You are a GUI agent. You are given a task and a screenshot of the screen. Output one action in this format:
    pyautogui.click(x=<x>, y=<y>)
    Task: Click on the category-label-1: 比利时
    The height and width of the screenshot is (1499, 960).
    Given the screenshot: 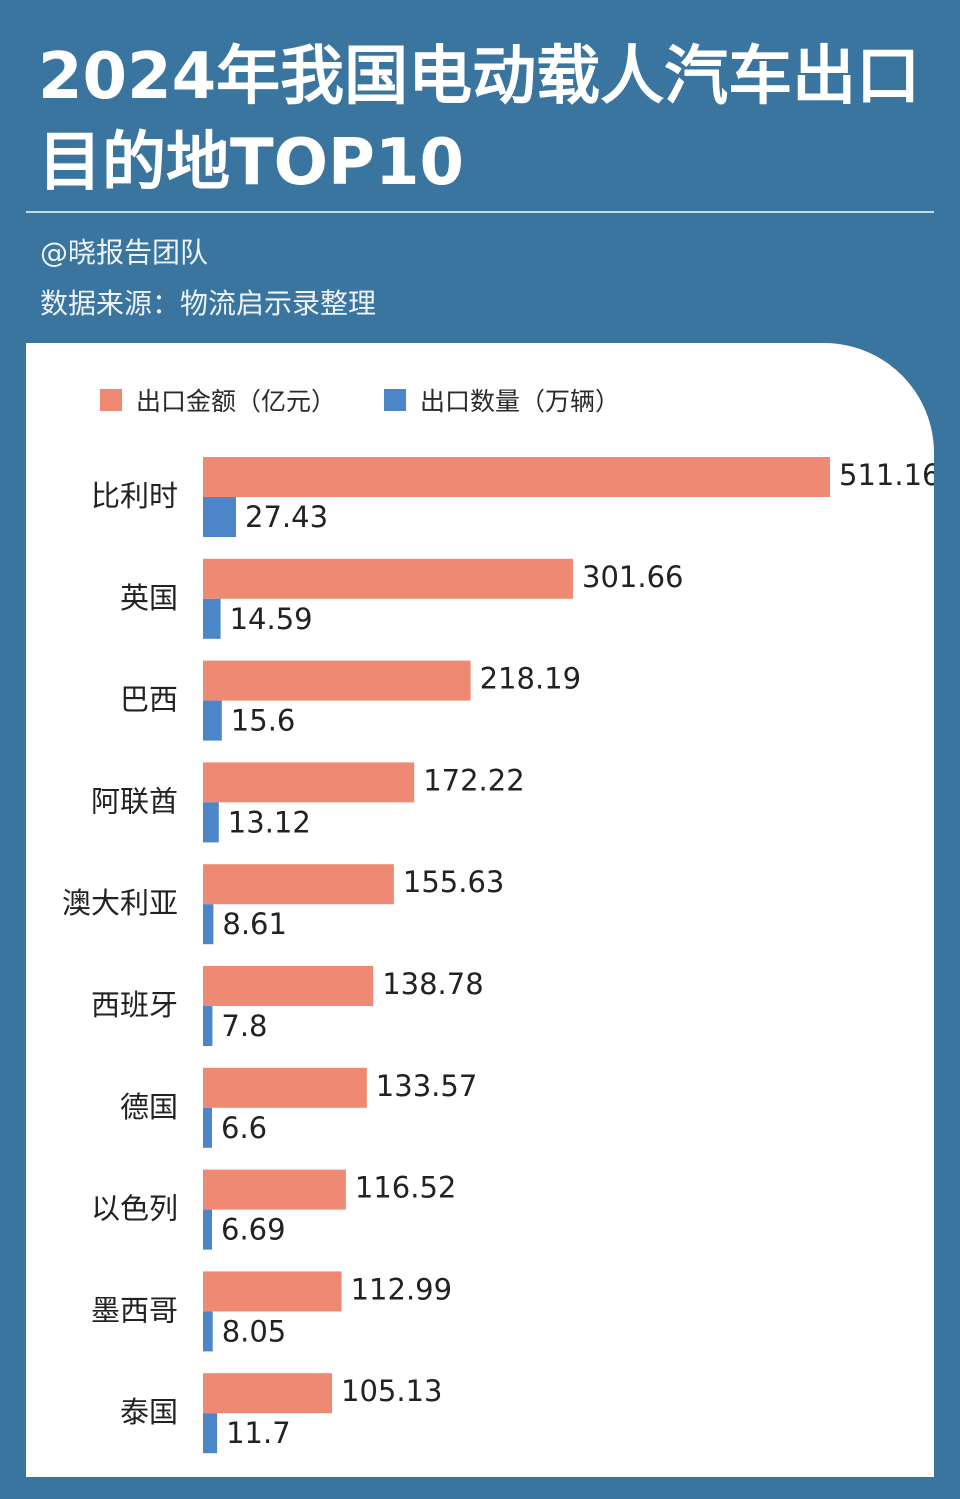 What is the action you would take?
    pyautogui.click(x=134, y=496)
    